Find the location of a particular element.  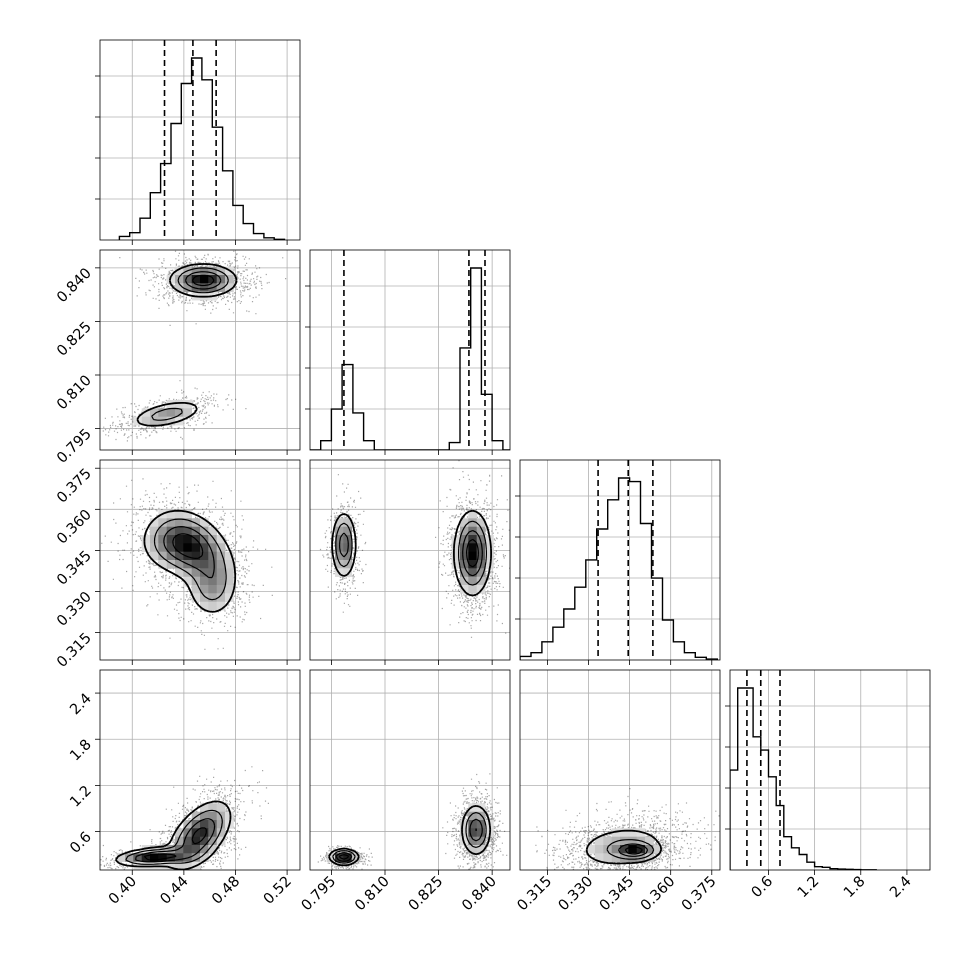

x-tick-label: 2.4 is located at coordinates (901, 888).